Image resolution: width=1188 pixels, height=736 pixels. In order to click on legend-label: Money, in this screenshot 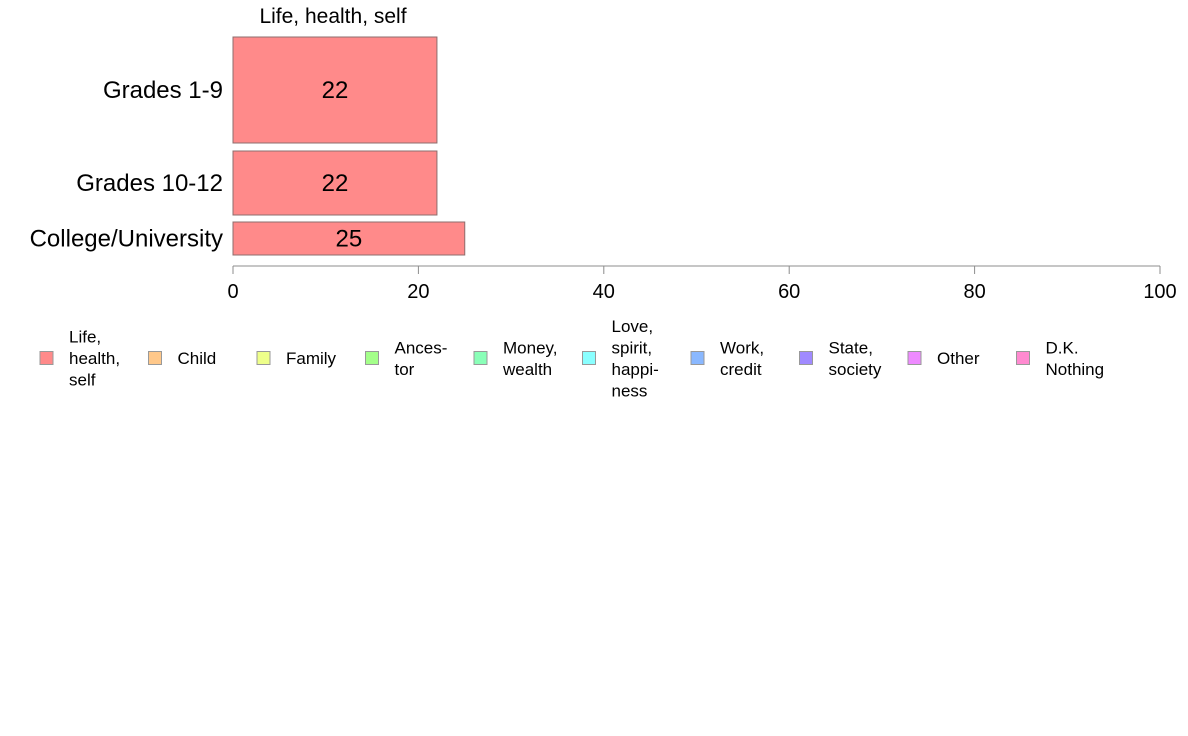, I will do `click(530, 347)`.